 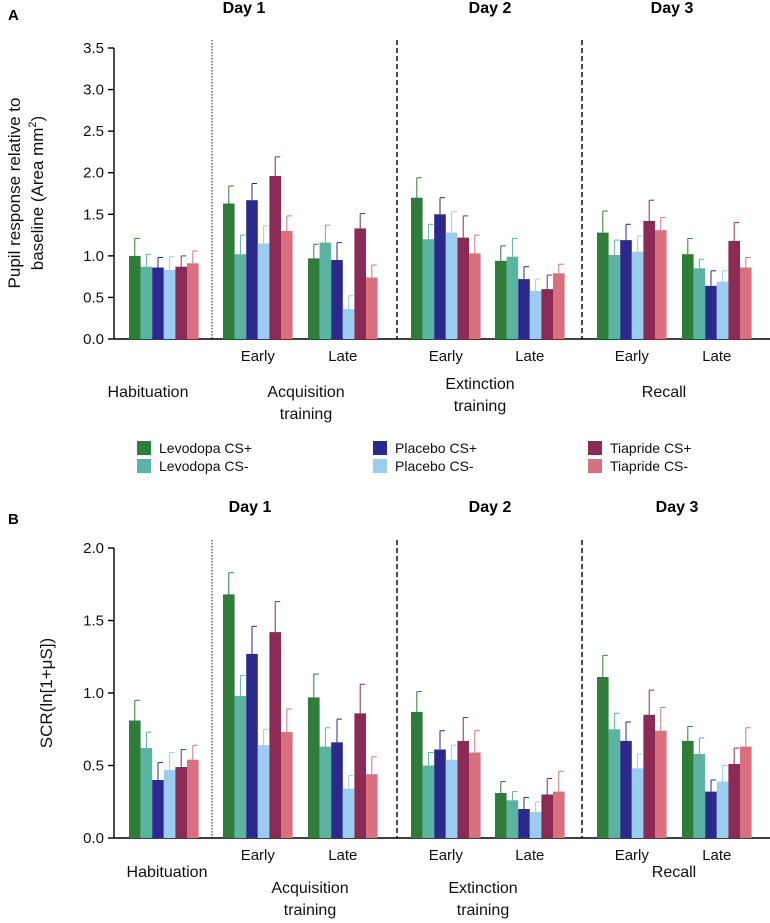 I want to click on panel-a-day-3: Day 3, so click(x=672, y=8).